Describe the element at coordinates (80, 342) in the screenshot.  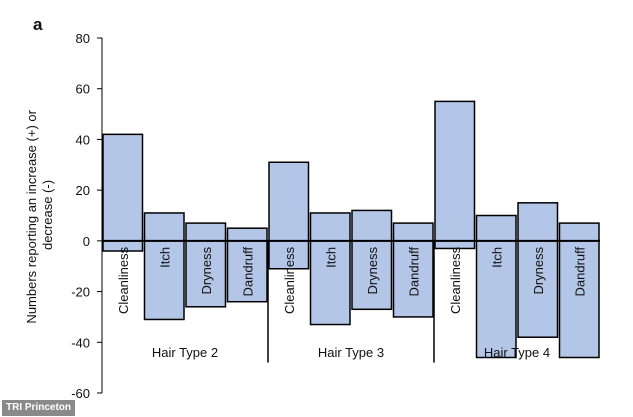
I see `y-tick-label: -40` at that location.